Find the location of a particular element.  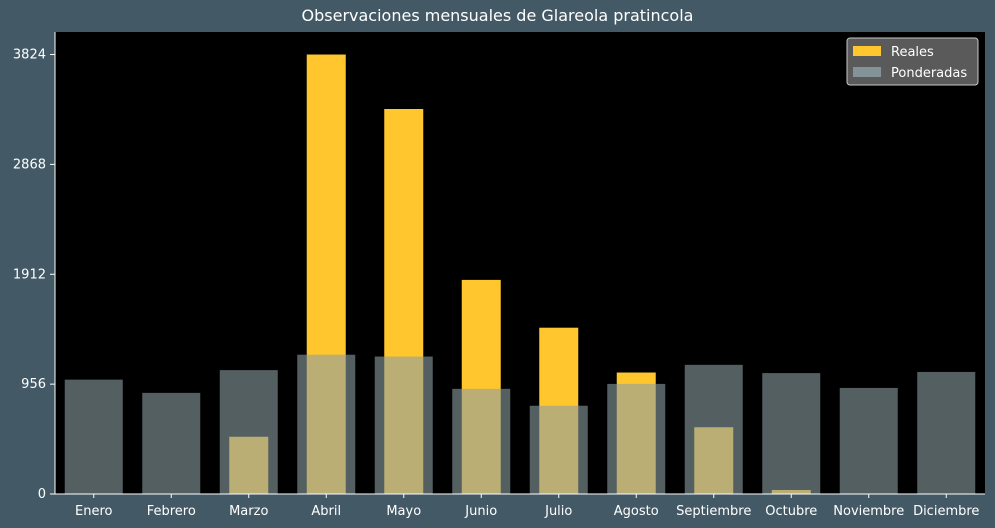

x-tick-label: Septiembre is located at coordinates (713, 511).